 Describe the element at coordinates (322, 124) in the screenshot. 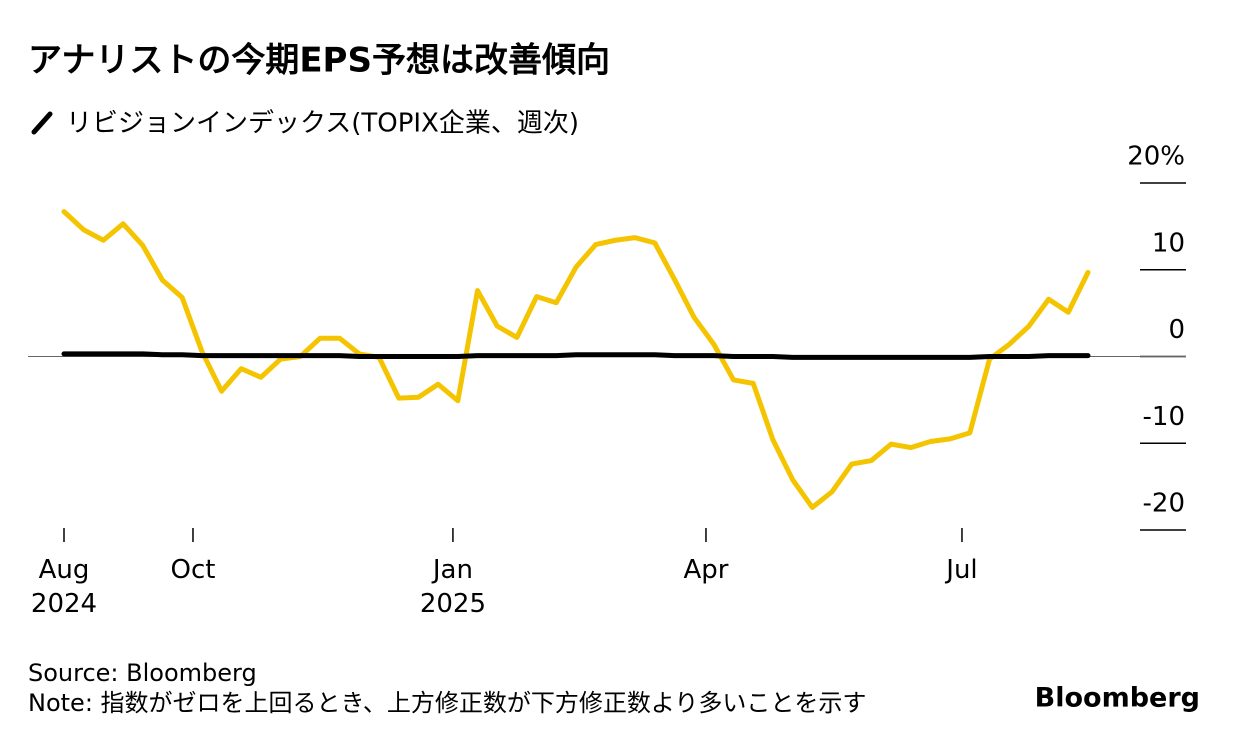

I see `legend-label: リビジョンインデックス(TOPIX企業、週次)` at that location.